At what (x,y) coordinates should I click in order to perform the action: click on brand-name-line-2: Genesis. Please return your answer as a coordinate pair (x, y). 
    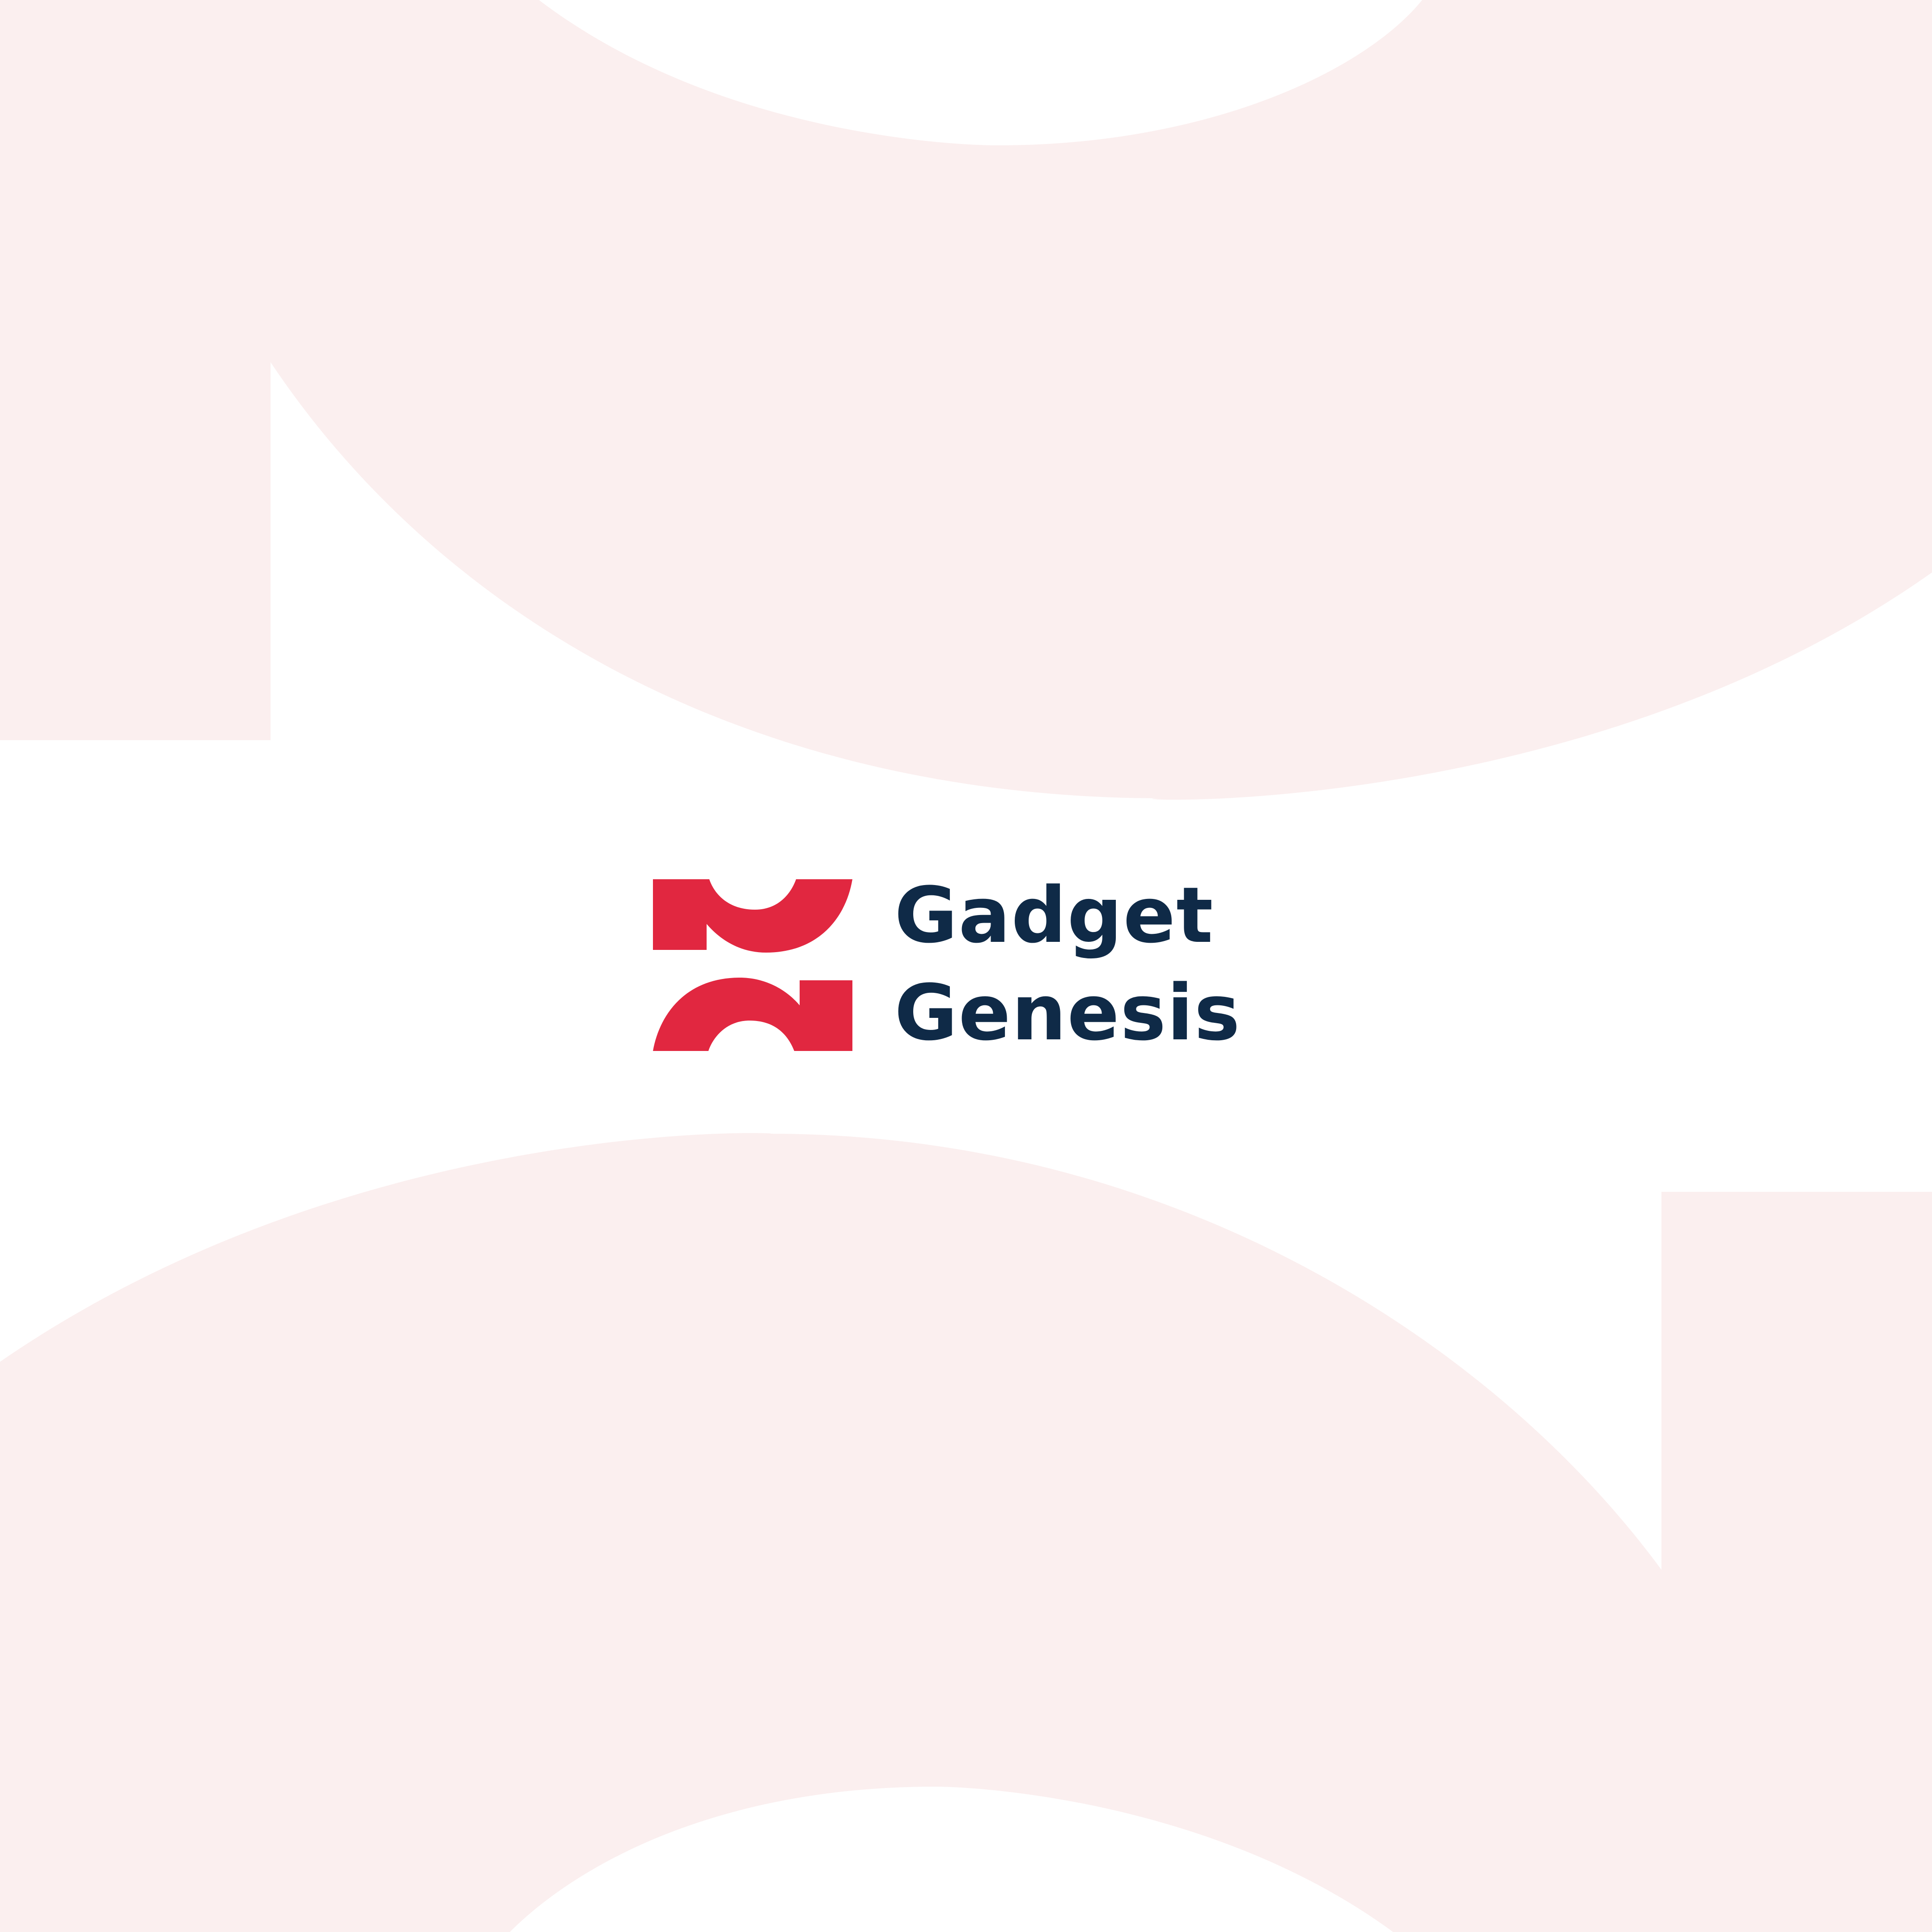
    Looking at the image, I should click on (1067, 1013).